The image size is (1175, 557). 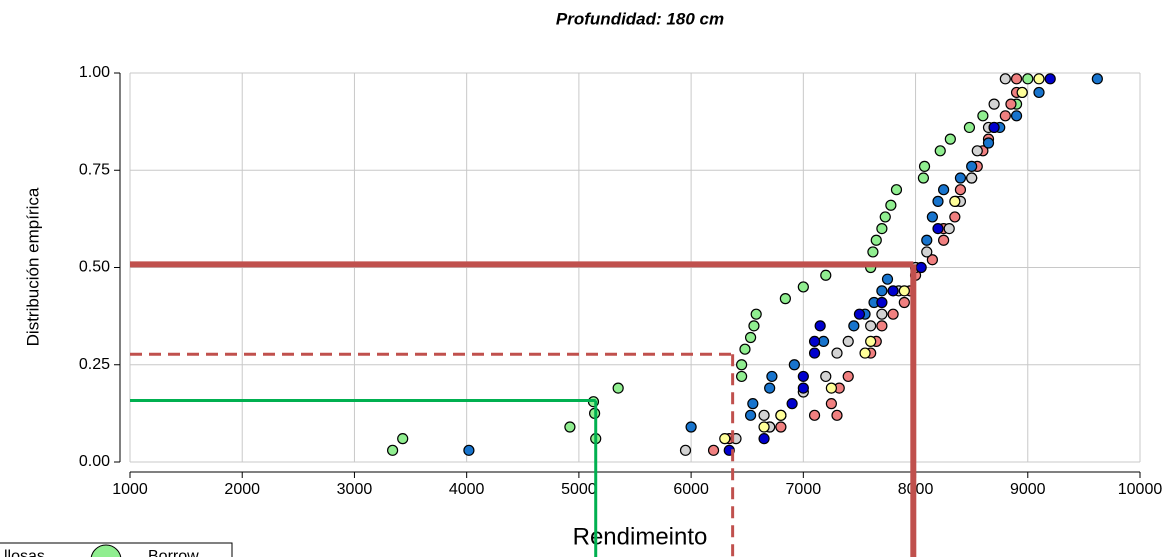 I want to click on y-tick-label: 0.75, so click(x=94, y=169).